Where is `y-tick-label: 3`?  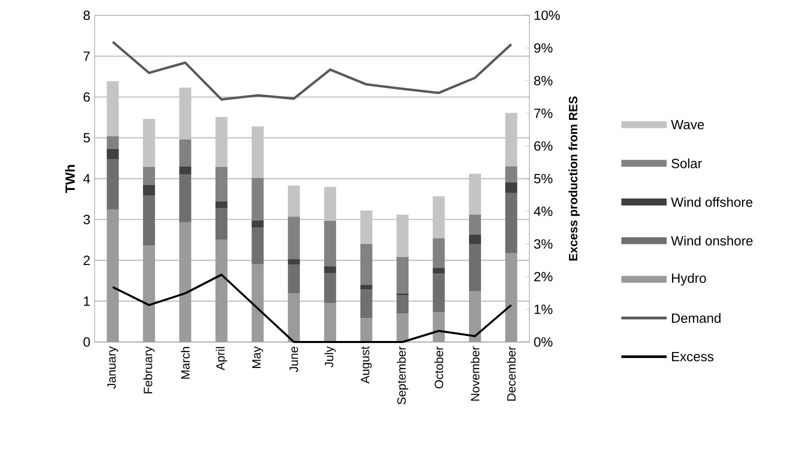
y-tick-label: 3 is located at coordinates (86, 219).